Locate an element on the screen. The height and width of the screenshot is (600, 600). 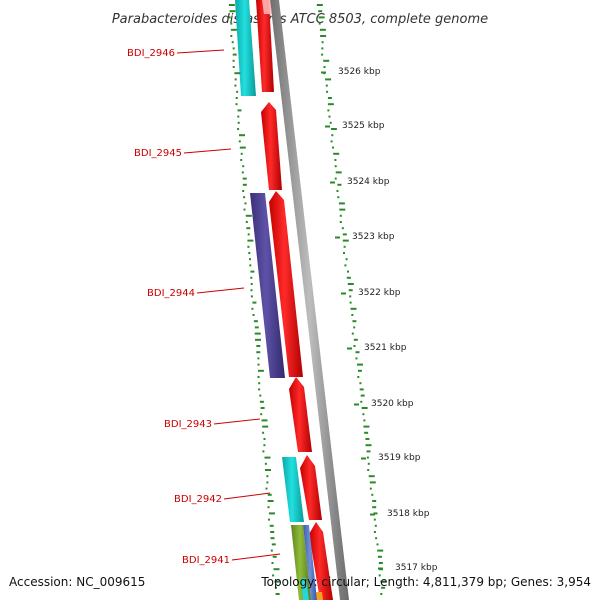
gene-label-bdi-2941: BDI_2941 is located at coordinates (206, 560).